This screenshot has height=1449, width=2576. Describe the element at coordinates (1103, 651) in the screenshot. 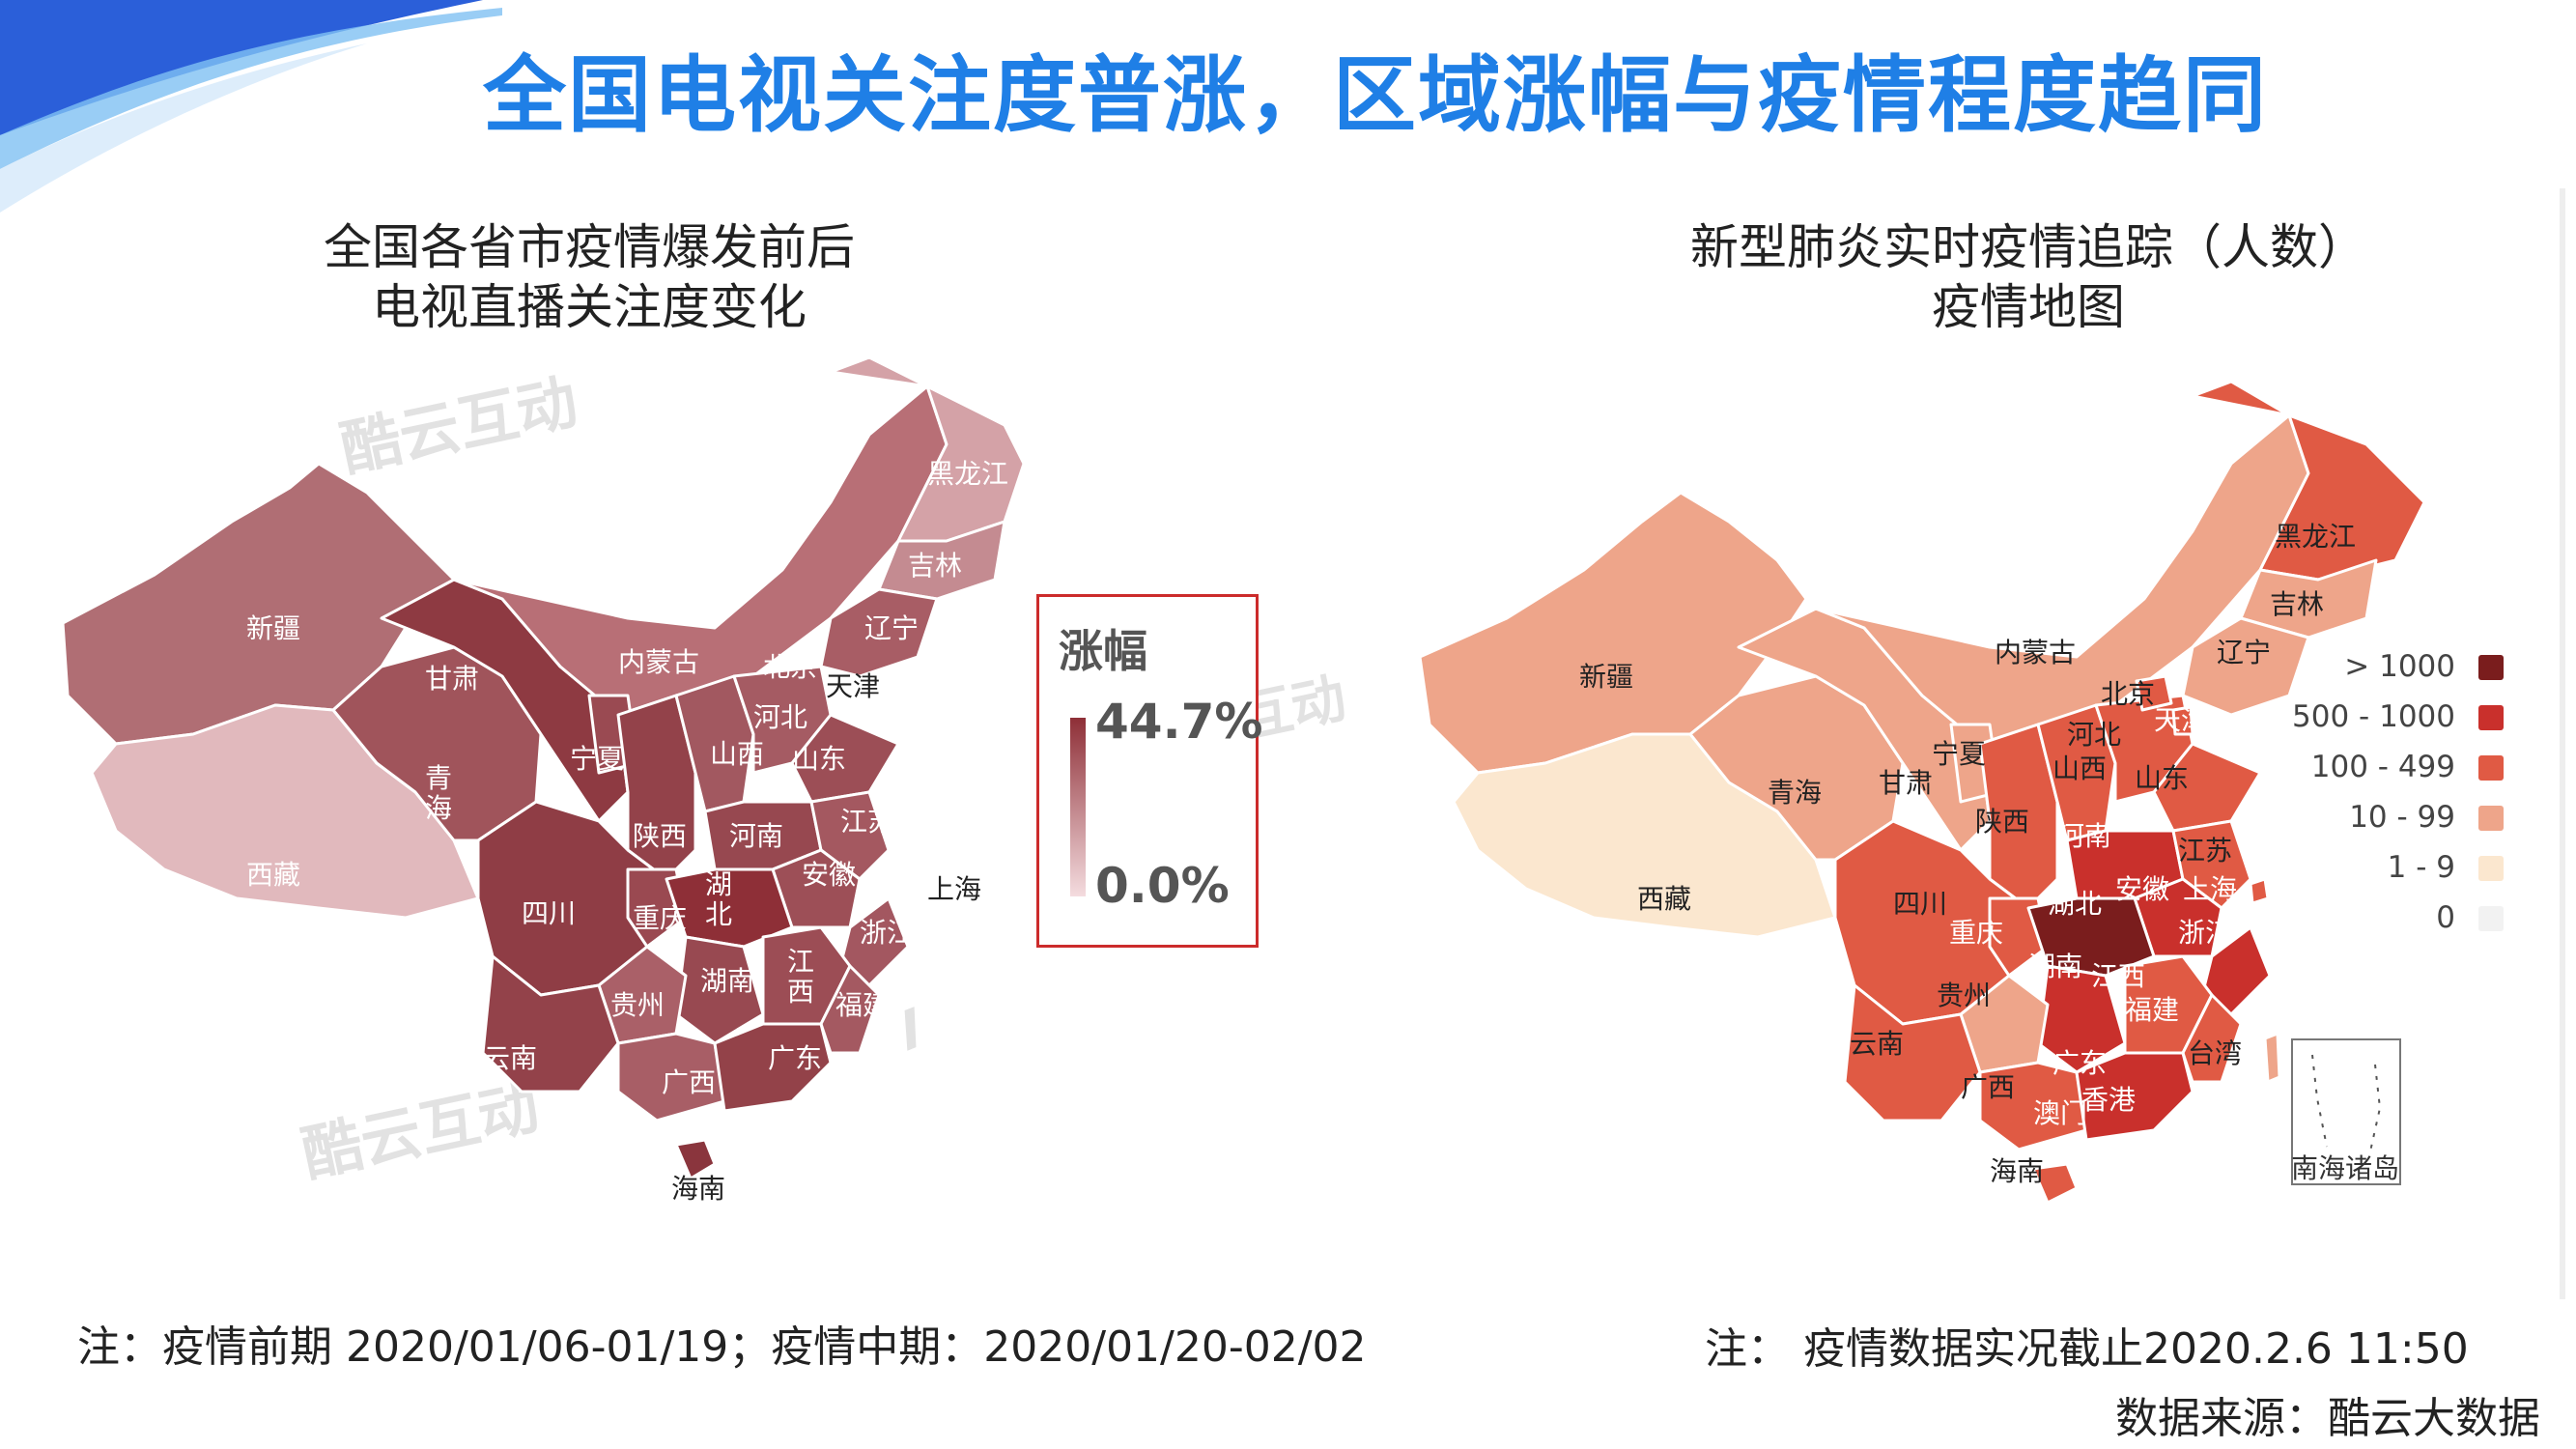

I see `legend-title: 涨幅` at that location.